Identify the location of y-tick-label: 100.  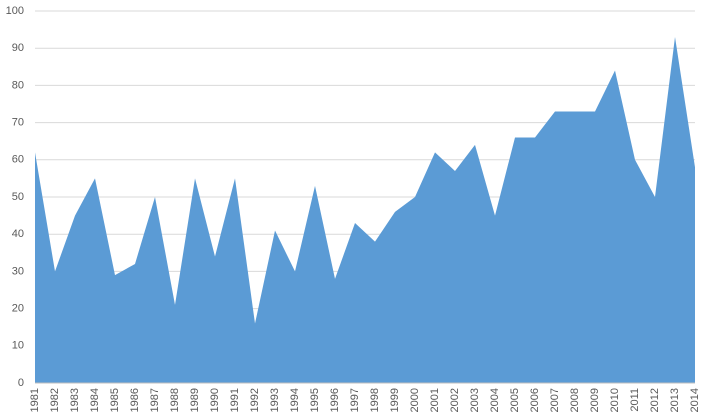
(15, 11).